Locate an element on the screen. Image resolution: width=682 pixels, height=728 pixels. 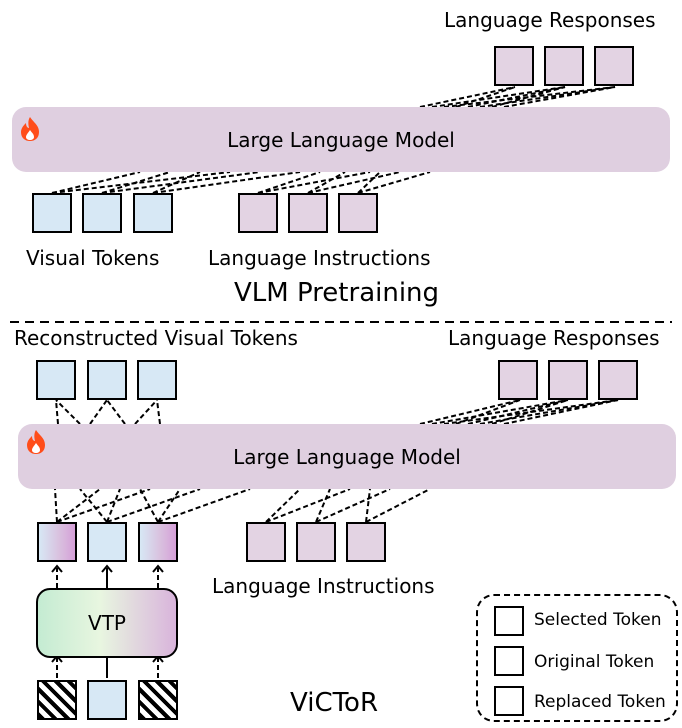
legend-selected-swatch is located at coordinates (509, 621).